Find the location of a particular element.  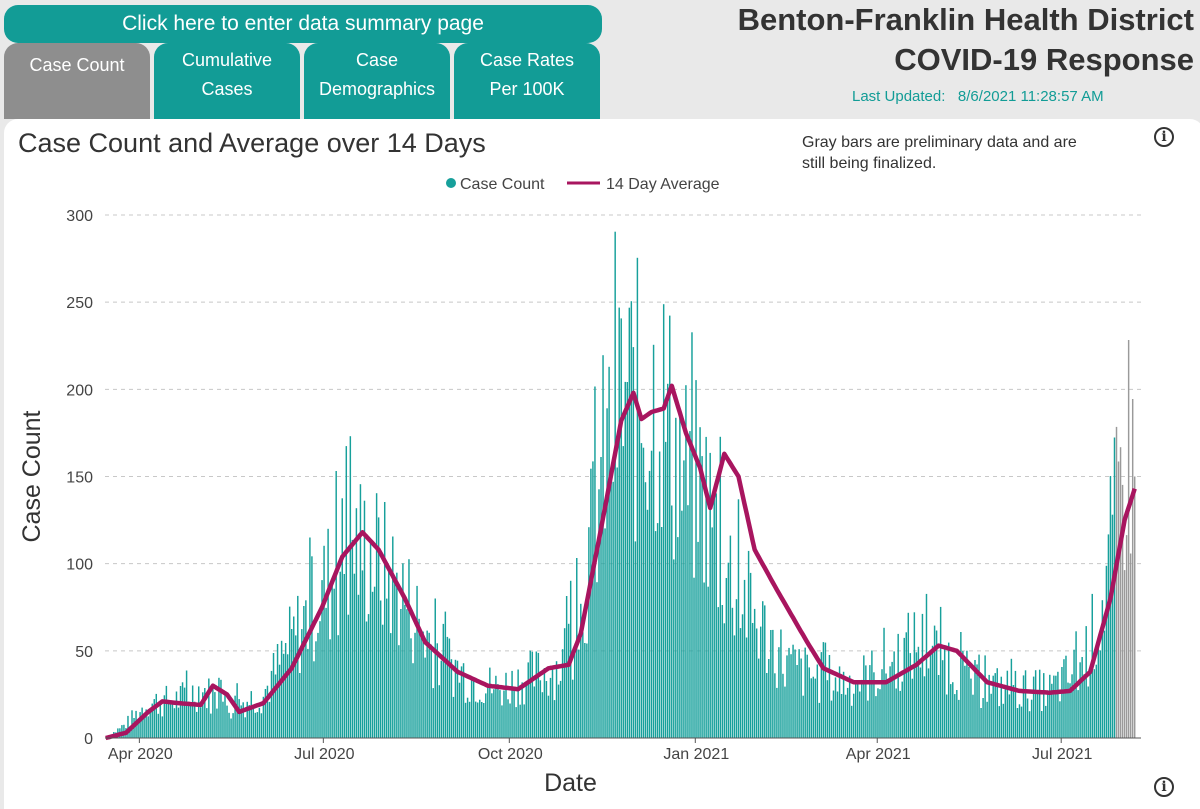

tab-case-demographics: Case Demographics is located at coordinates (377, 81).